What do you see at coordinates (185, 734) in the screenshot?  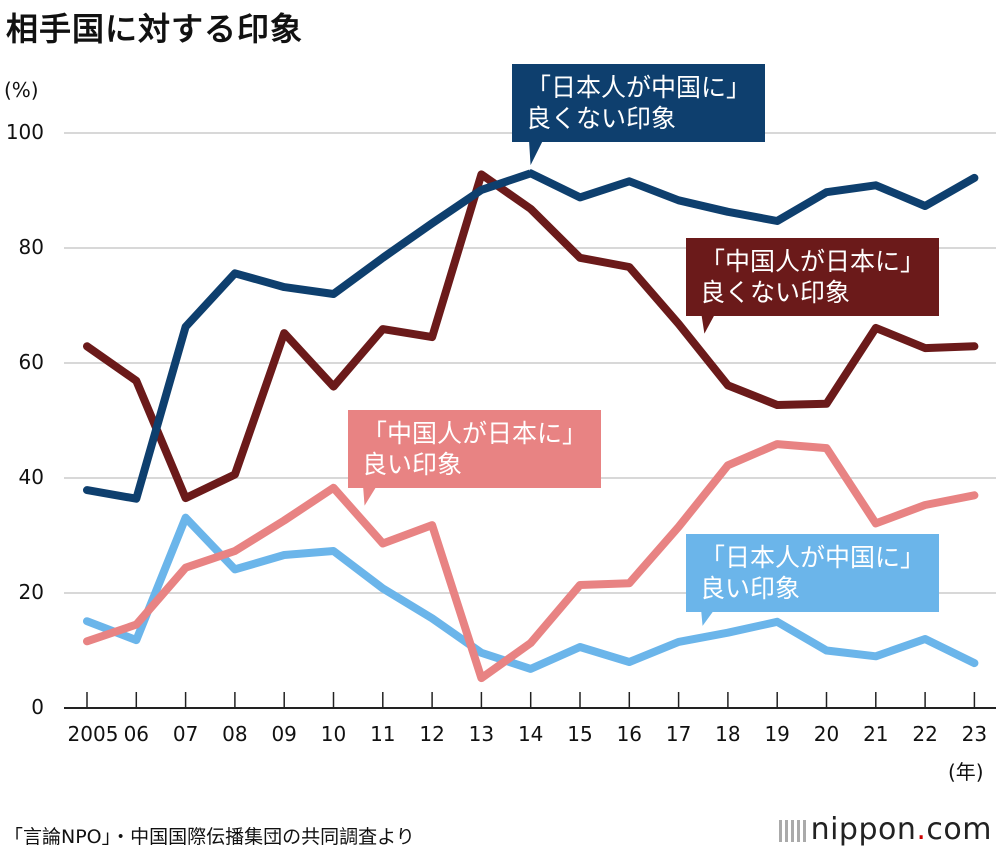 I see `x-tick-label: 07` at bounding box center [185, 734].